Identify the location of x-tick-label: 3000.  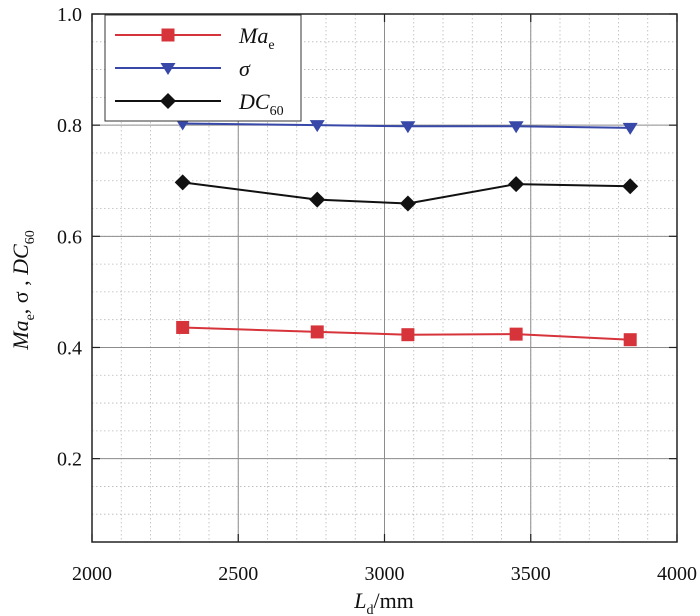
(385, 574).